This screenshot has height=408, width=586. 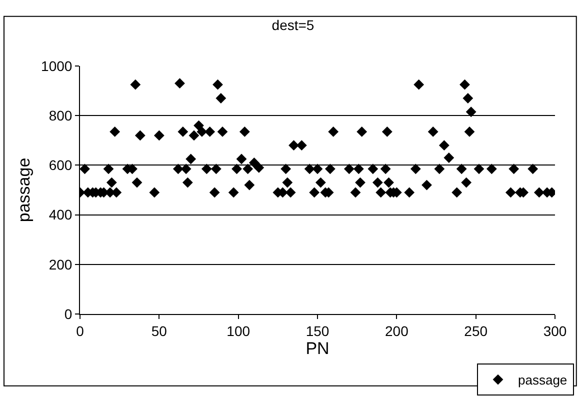 What do you see at coordinates (24, 190) in the screenshot?
I see `y-axis-title: passage` at bounding box center [24, 190].